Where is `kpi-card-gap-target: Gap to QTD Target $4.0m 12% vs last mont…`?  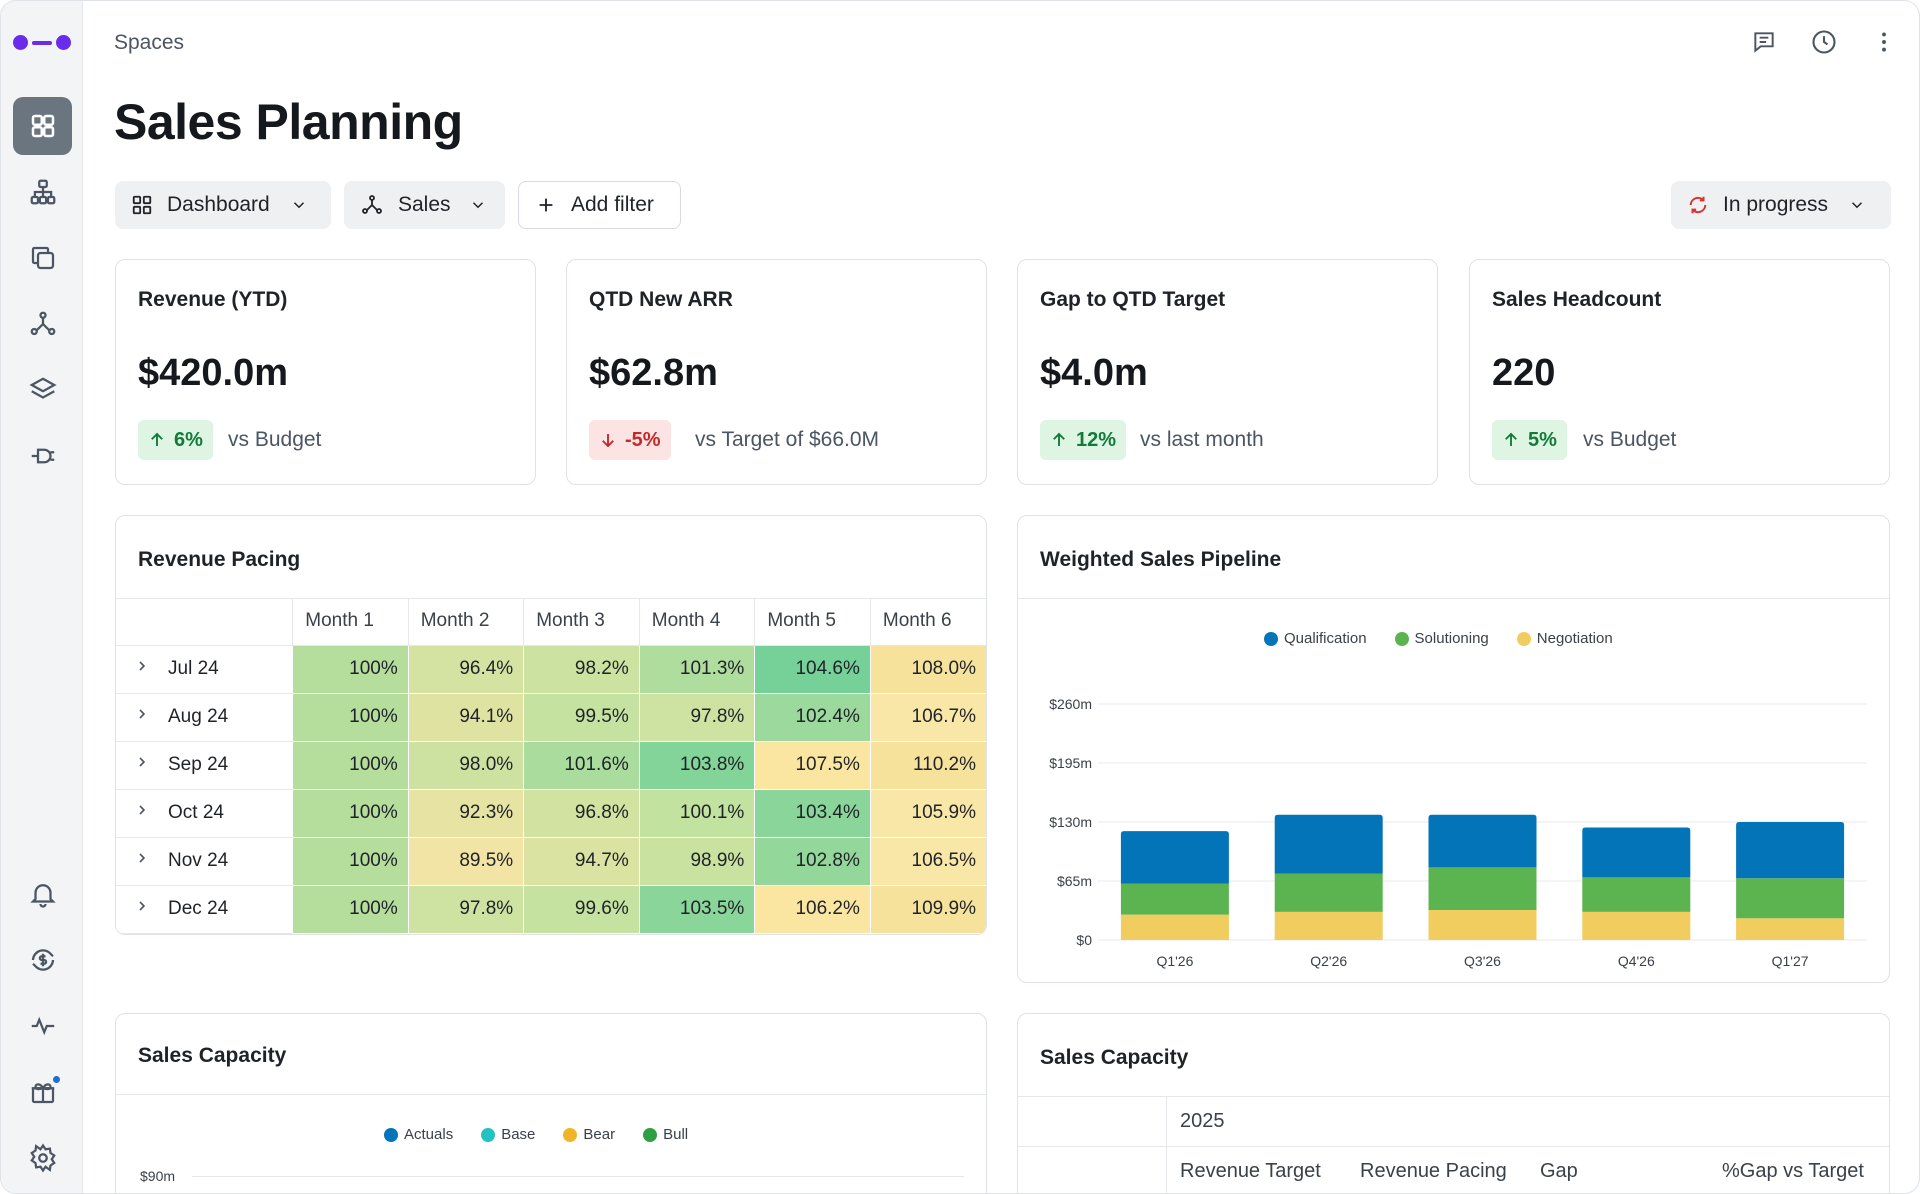 kpi-card-gap-target: Gap to QTD Target $4.0m 12% vs last mont… is located at coordinates (1227, 372).